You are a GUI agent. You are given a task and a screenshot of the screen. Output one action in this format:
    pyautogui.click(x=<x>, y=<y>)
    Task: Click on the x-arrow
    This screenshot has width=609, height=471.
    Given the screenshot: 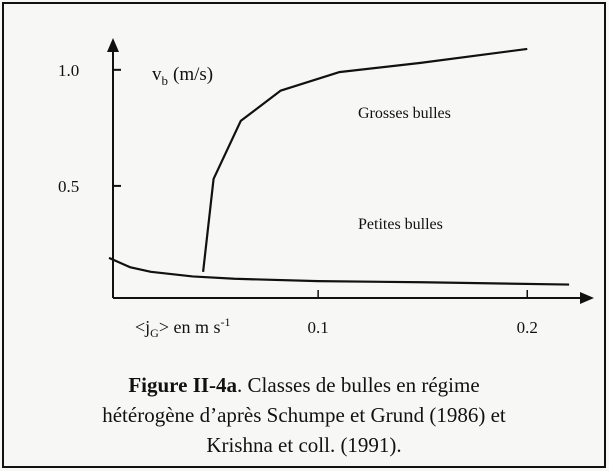 What is the action you would take?
    pyautogui.click(x=587, y=298)
    